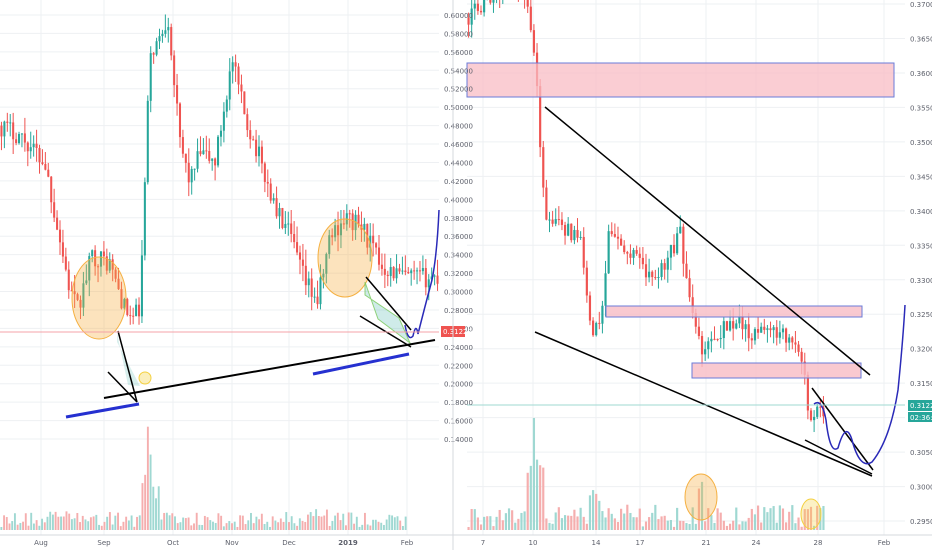 This screenshot has height=554, width=932. Describe the element at coordinates (102, 410) in the screenshot. I see `left-blue-support` at that location.